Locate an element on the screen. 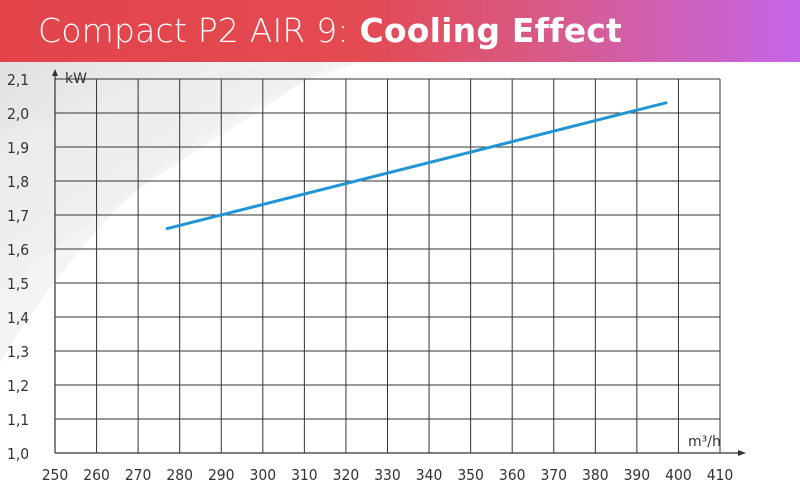  x-tick-label: 280 is located at coordinates (179, 475).